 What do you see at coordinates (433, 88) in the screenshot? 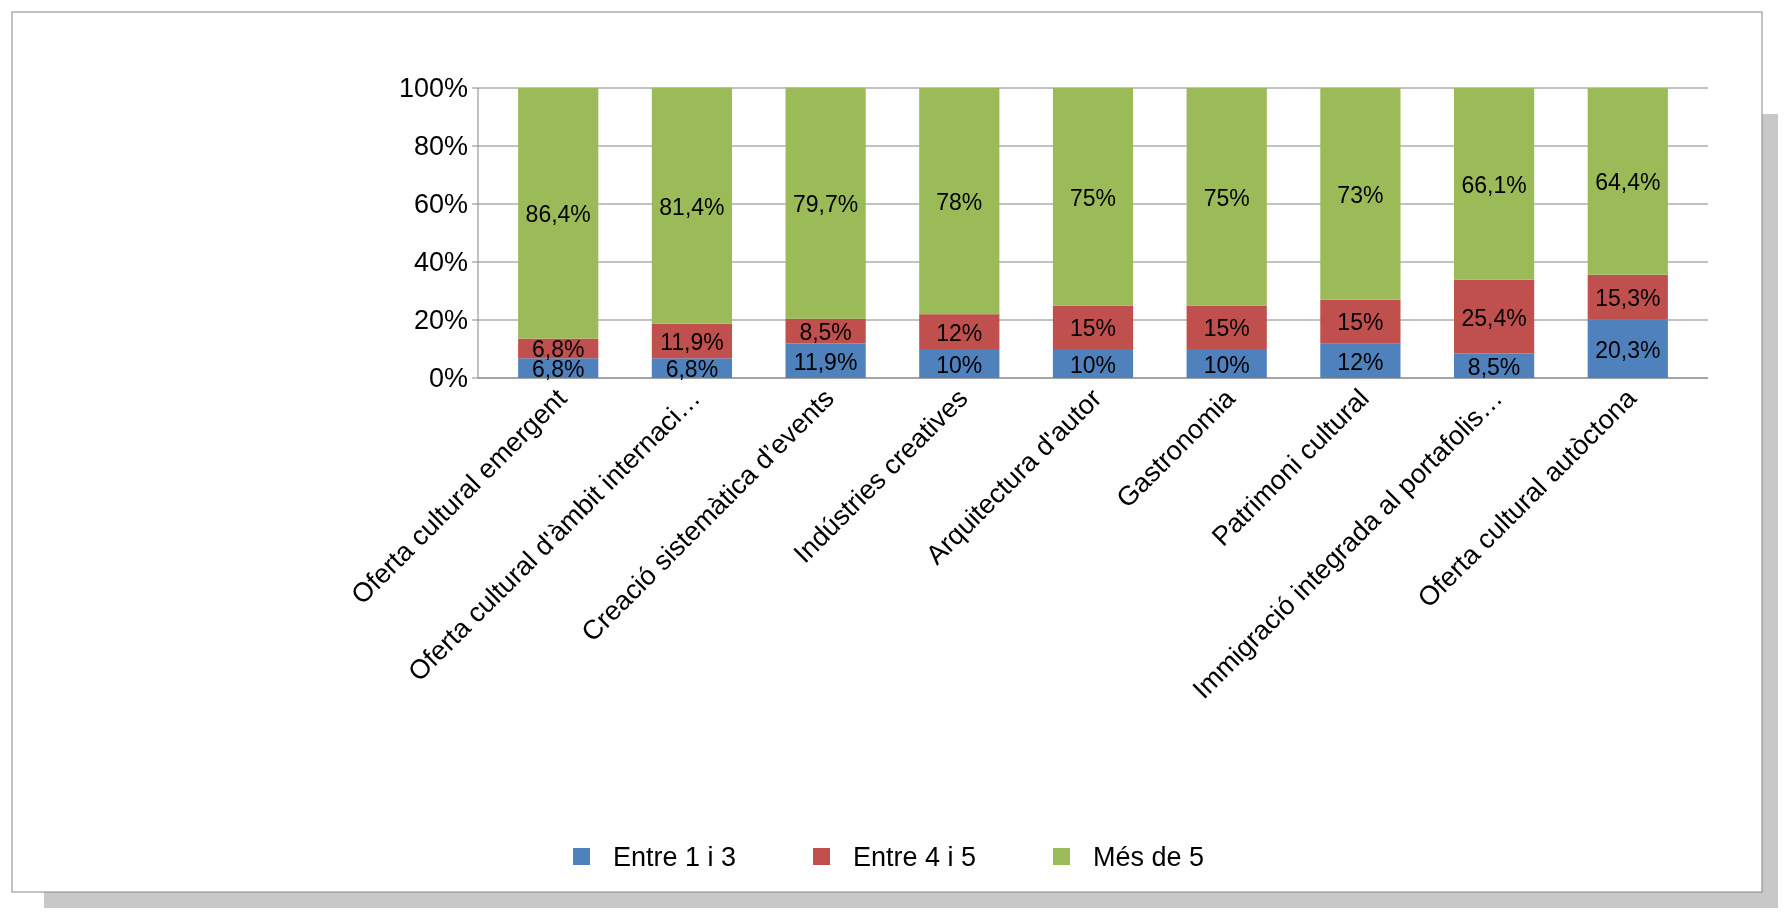
I see `y-tick-label: 100%` at bounding box center [433, 88].